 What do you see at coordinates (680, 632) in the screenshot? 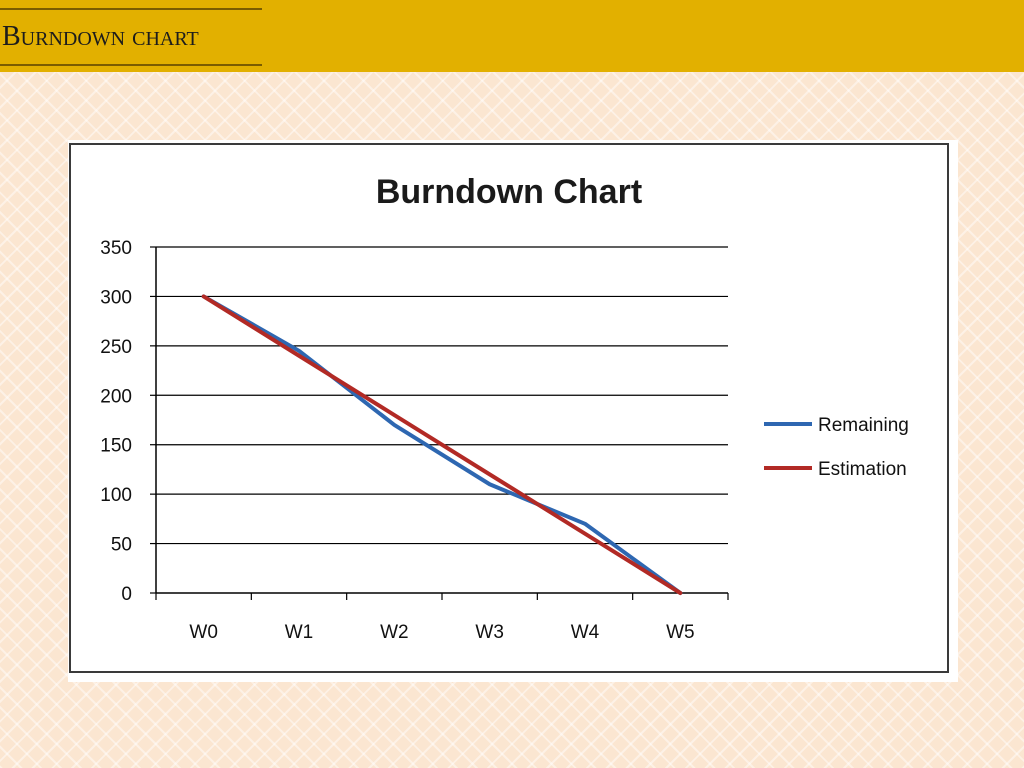
I see `x-tick-label: W5` at bounding box center [680, 632].